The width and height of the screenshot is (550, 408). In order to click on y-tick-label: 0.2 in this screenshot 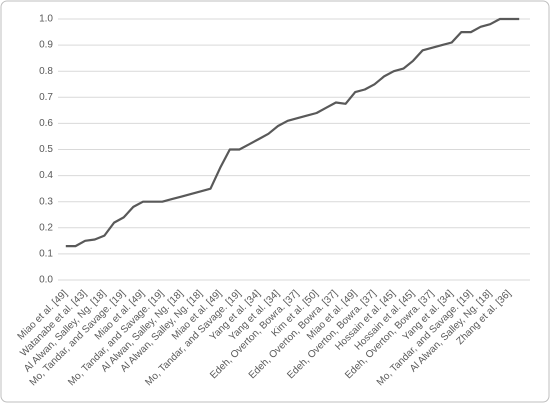, I will do `click(46, 227)`.